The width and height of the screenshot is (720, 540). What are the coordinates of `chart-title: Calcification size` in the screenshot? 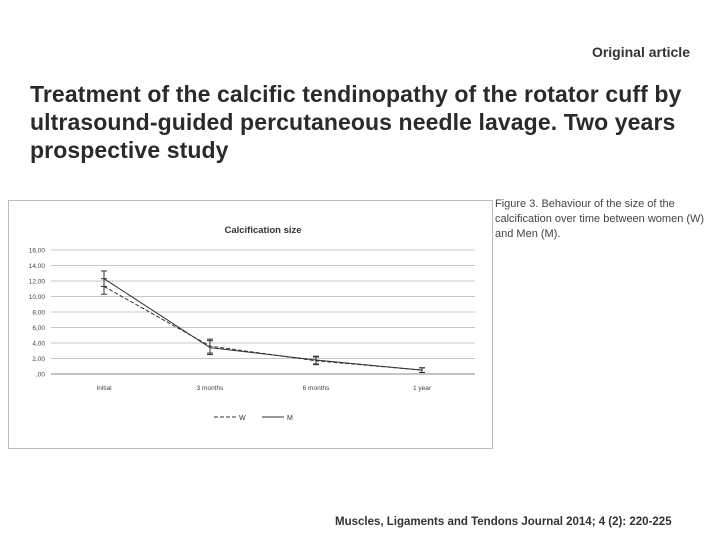 It's located at (262, 230).